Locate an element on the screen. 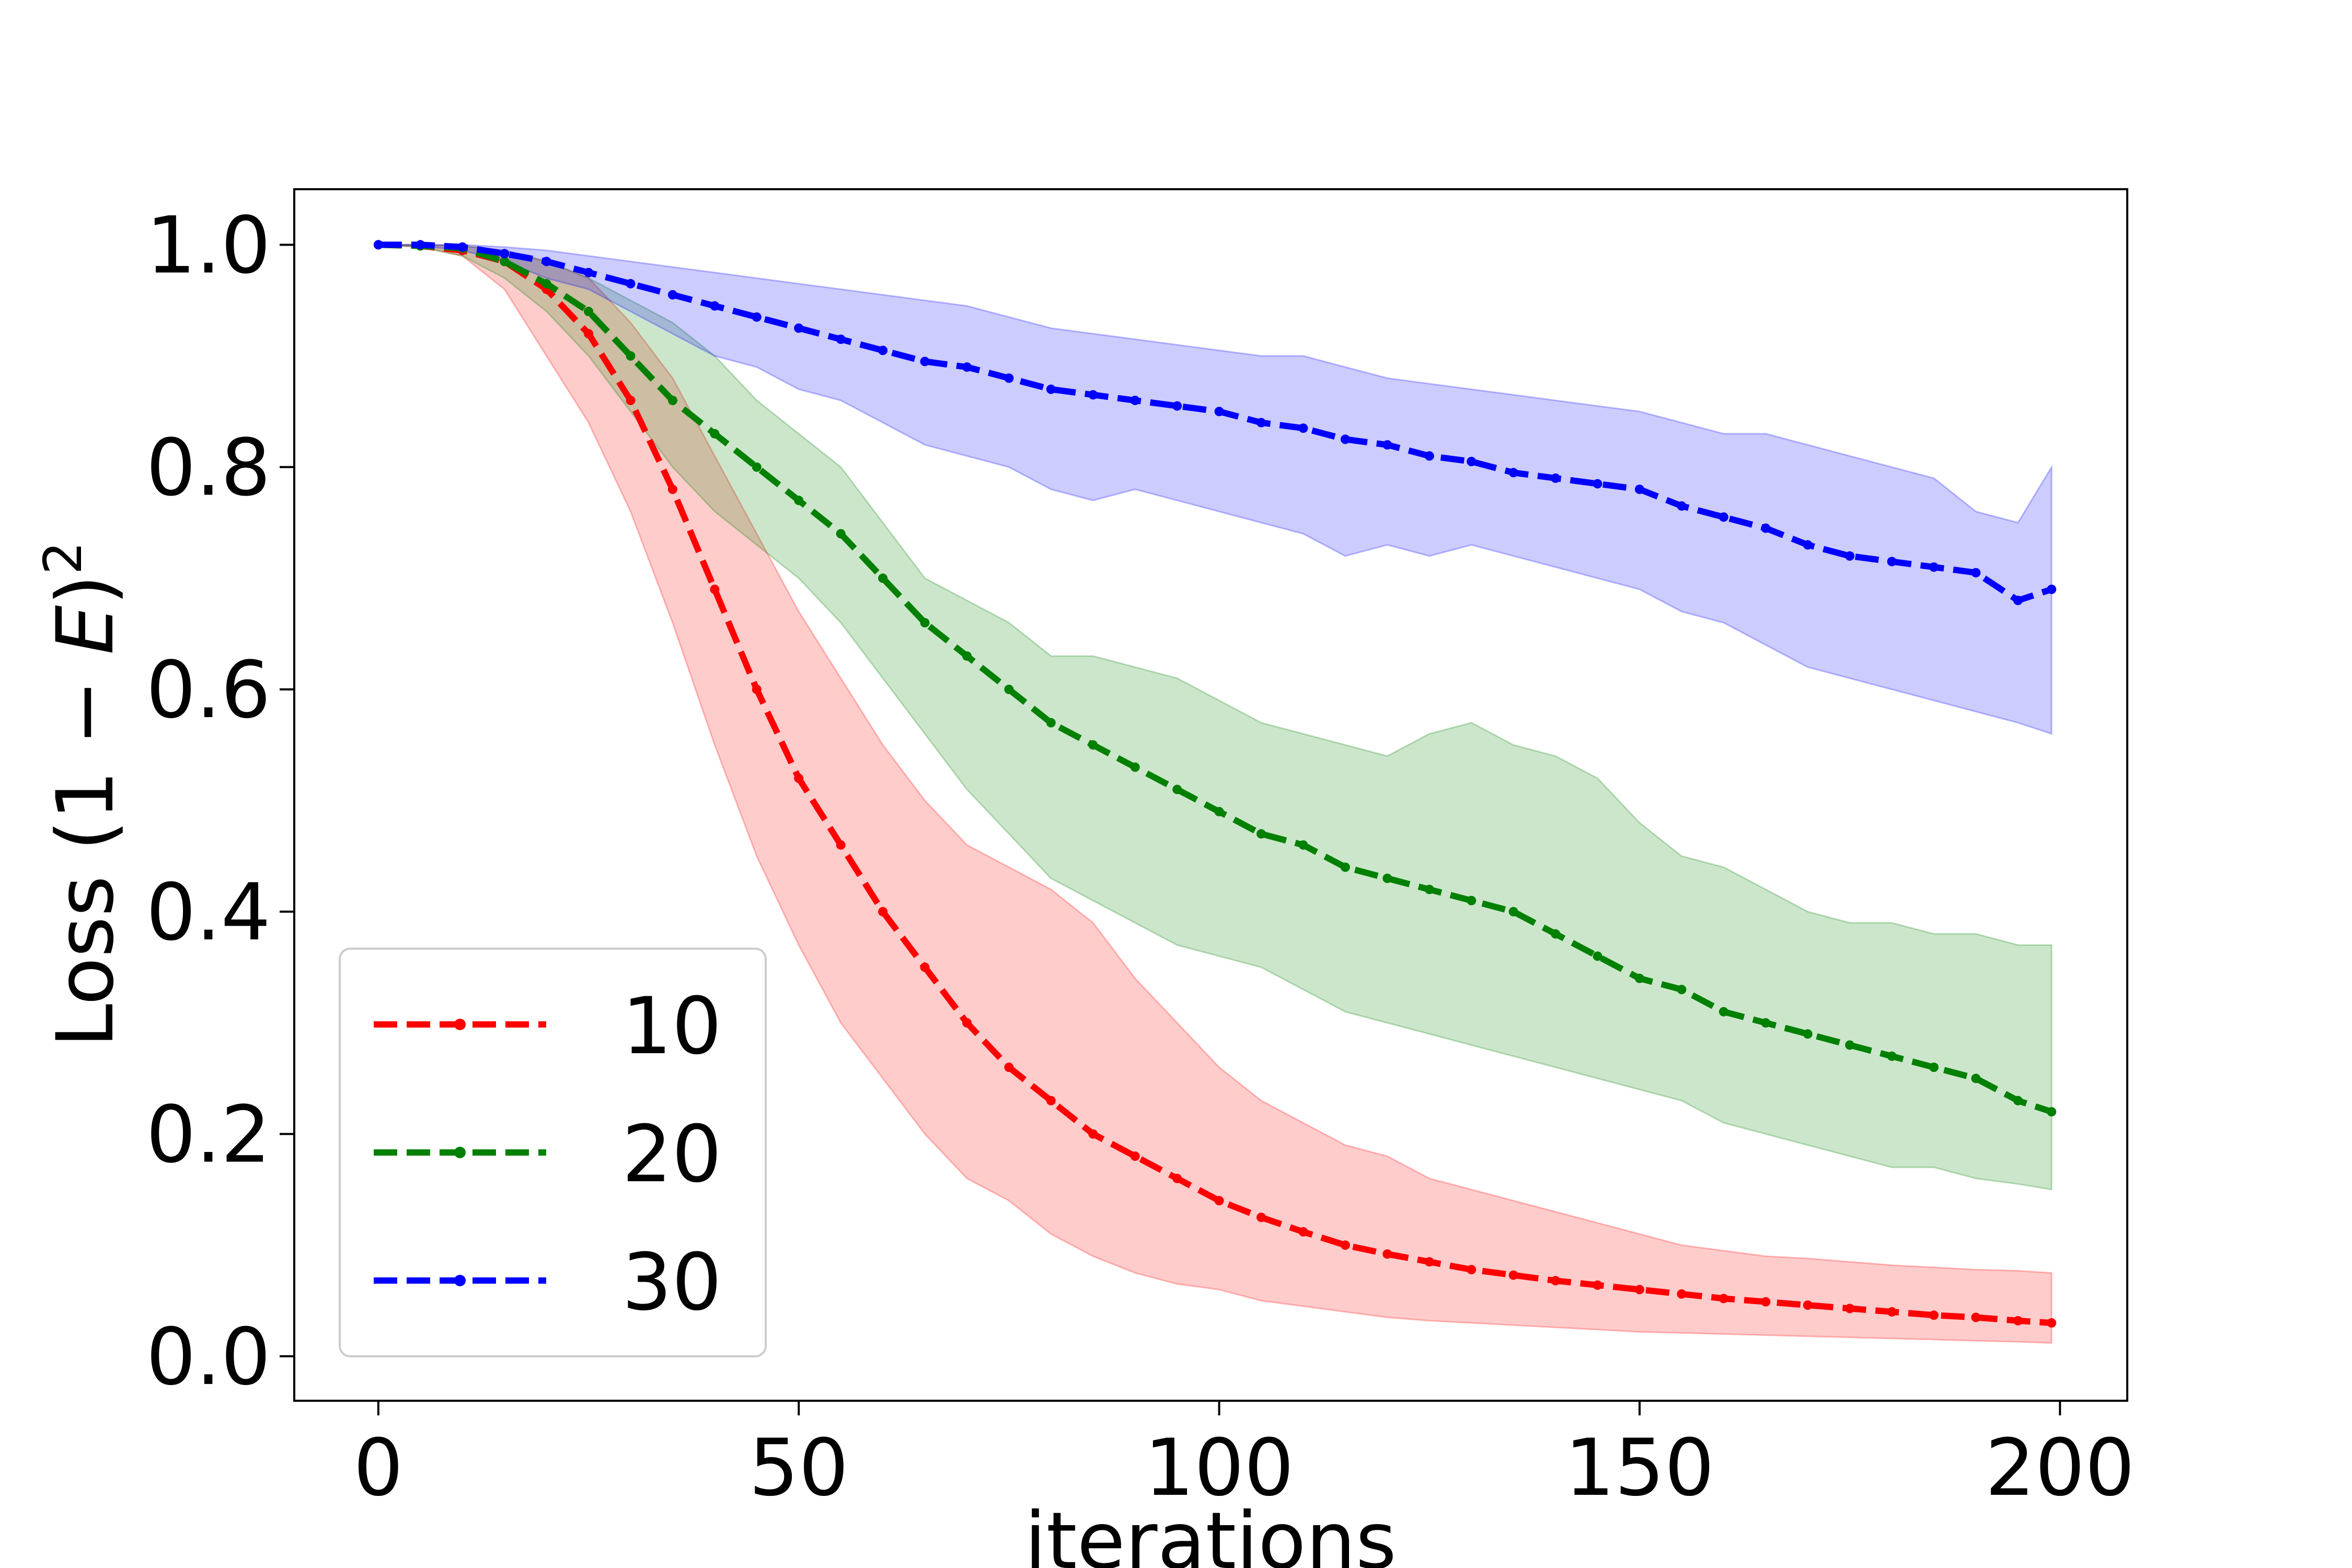 The width and height of the screenshot is (2352, 1568). y-axis-title-superscript: 2 is located at coordinates (63, 558).